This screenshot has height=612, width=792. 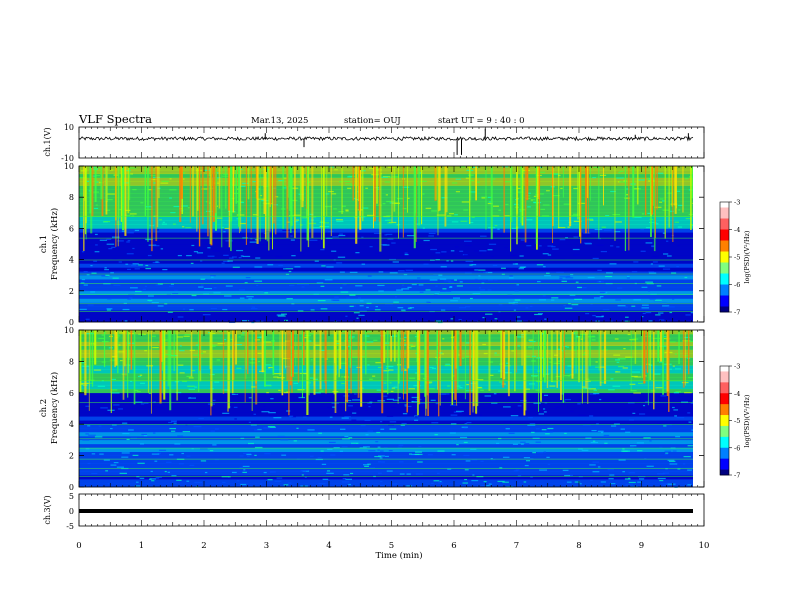 What do you see at coordinates (724, 267) in the screenshot?
I see `cb1-swatch` at bounding box center [724, 267].